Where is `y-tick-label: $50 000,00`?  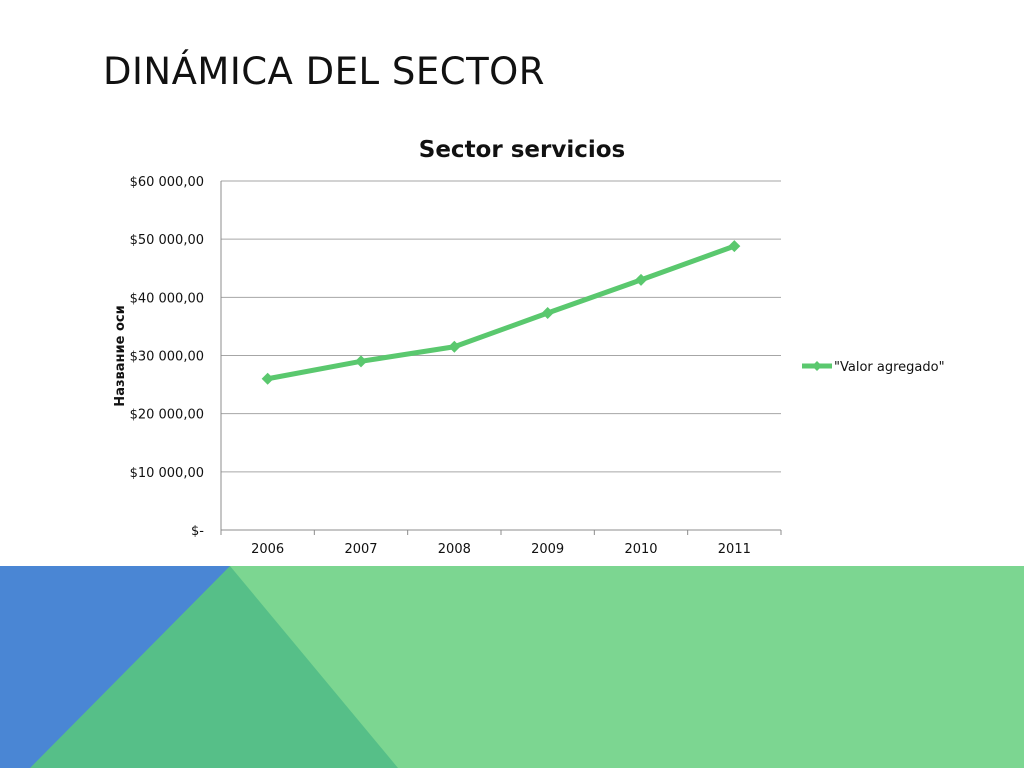
y-tick-label: $50 000,00 is located at coordinates (167, 240).